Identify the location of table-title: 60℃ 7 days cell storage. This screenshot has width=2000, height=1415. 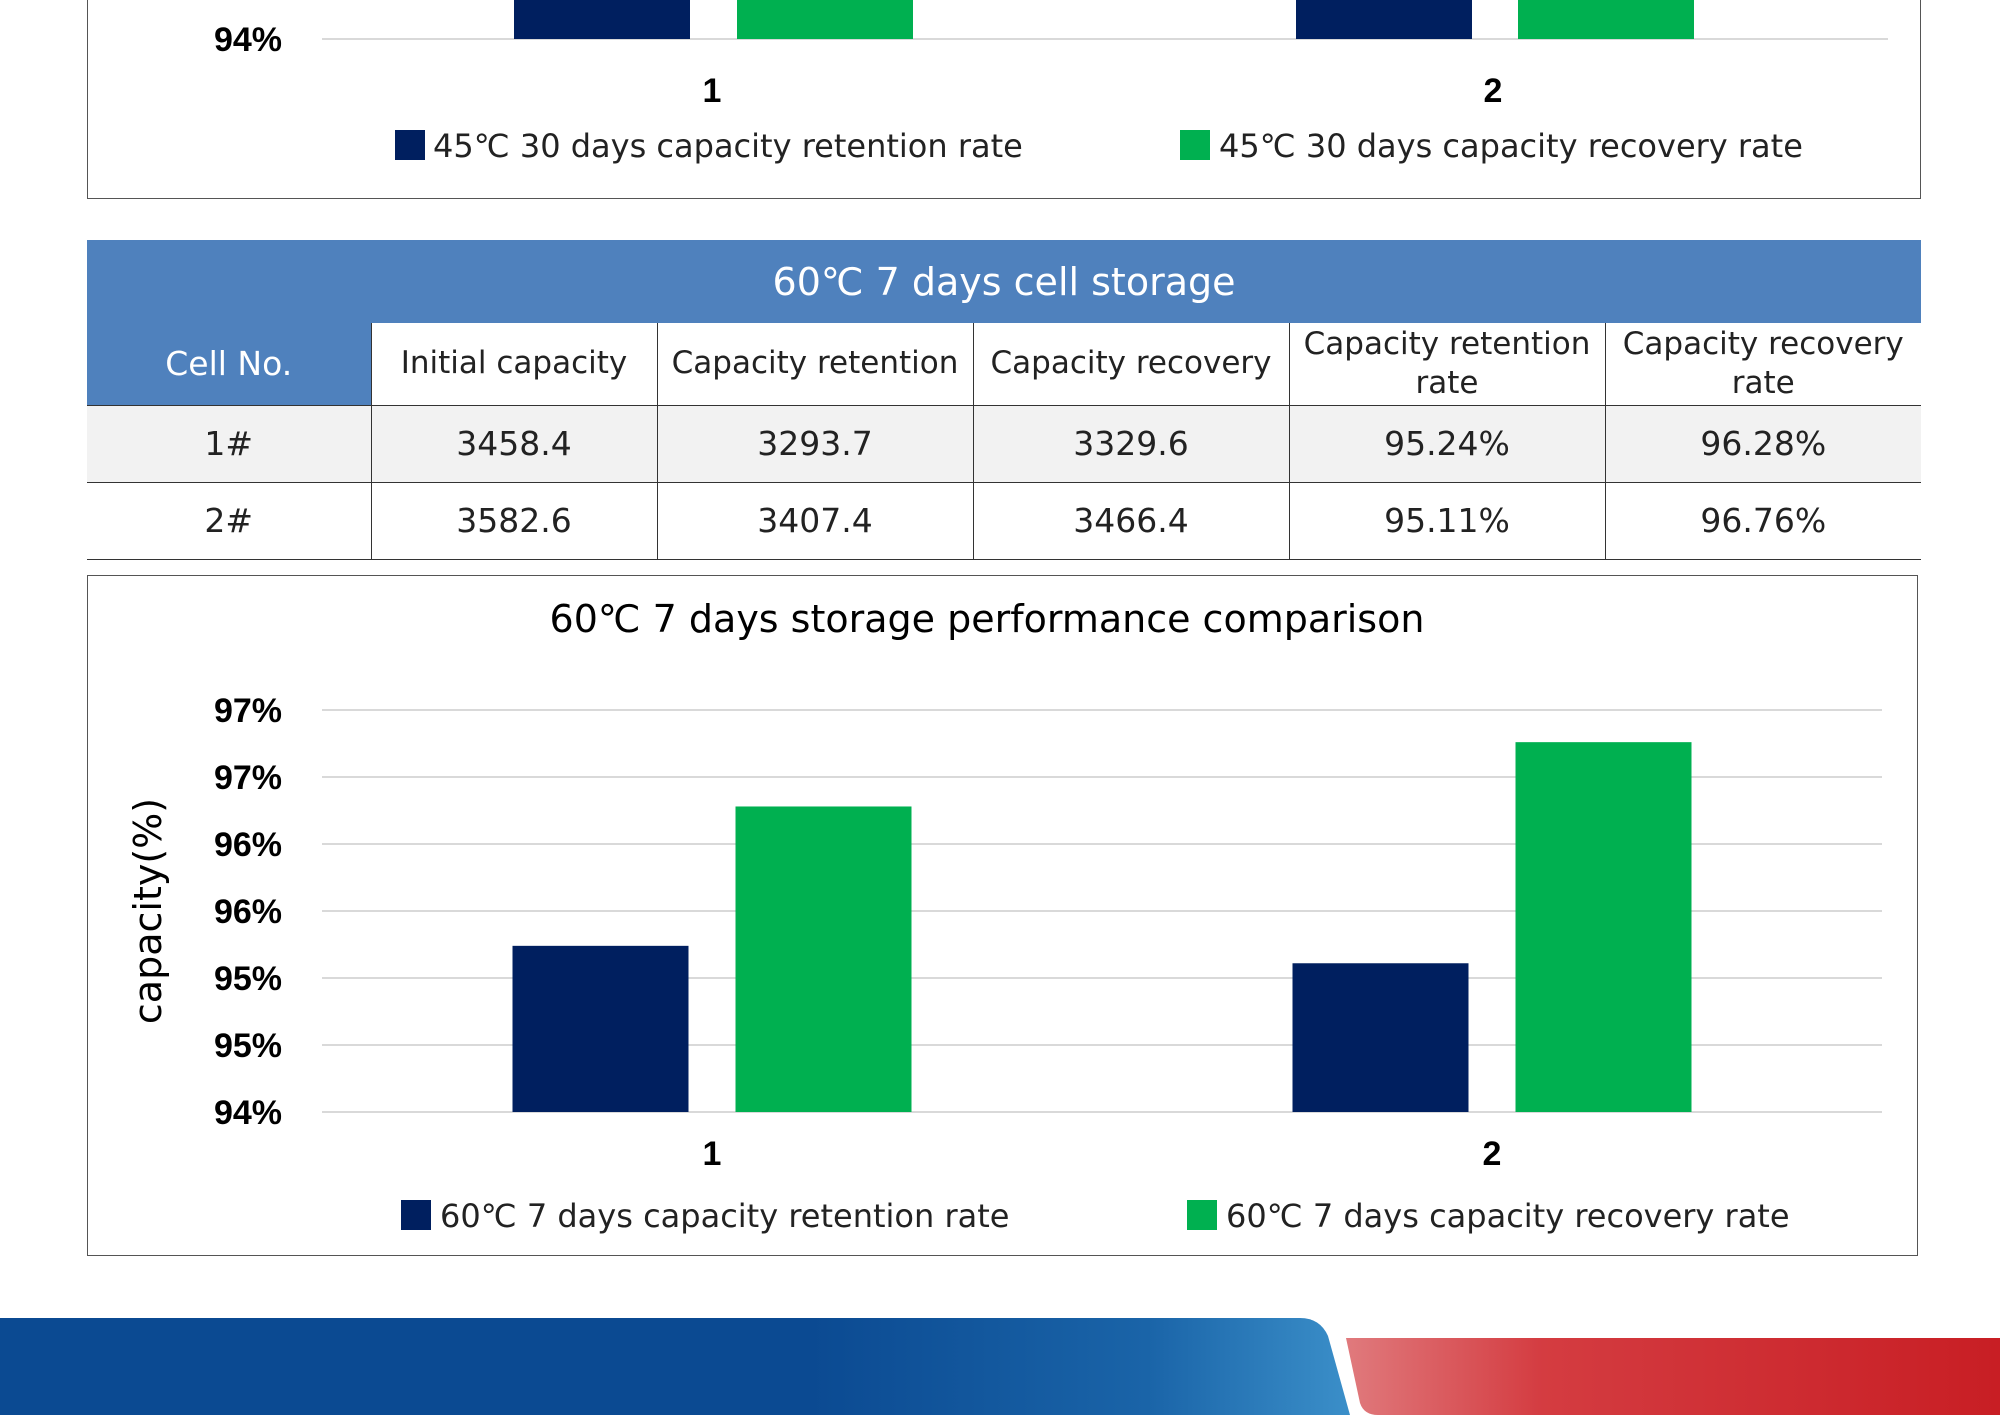
(1004, 281).